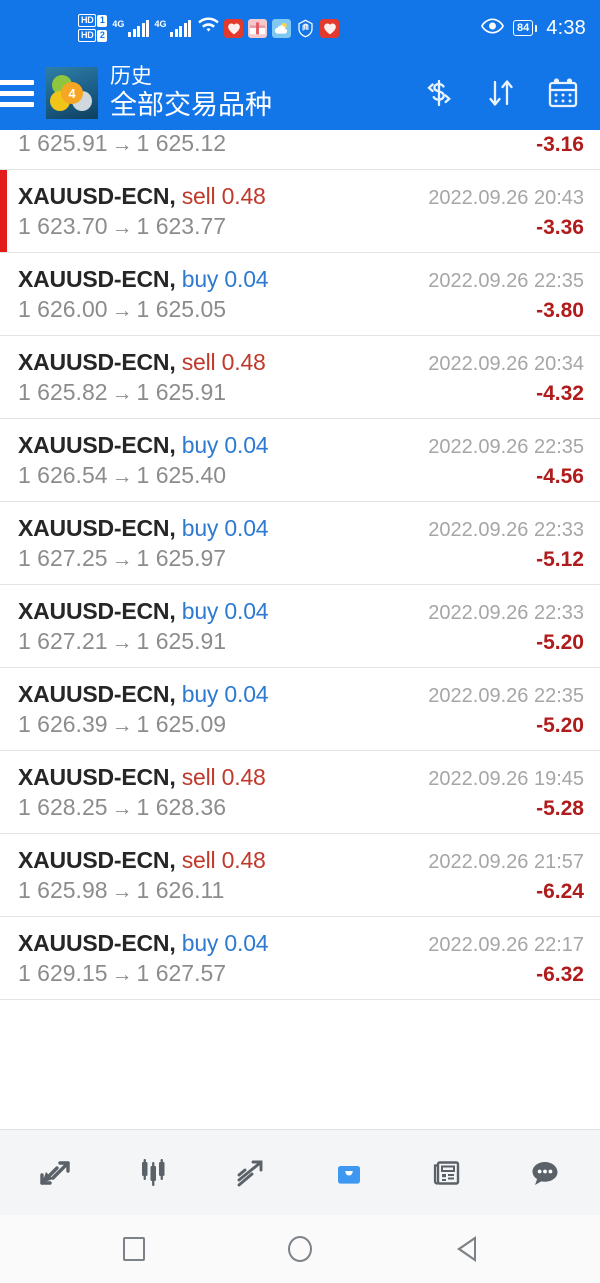 The height and width of the screenshot is (1283, 600). Describe the element at coordinates (191, 104) in the screenshot. I see `page-title: 全部交易品种` at that location.